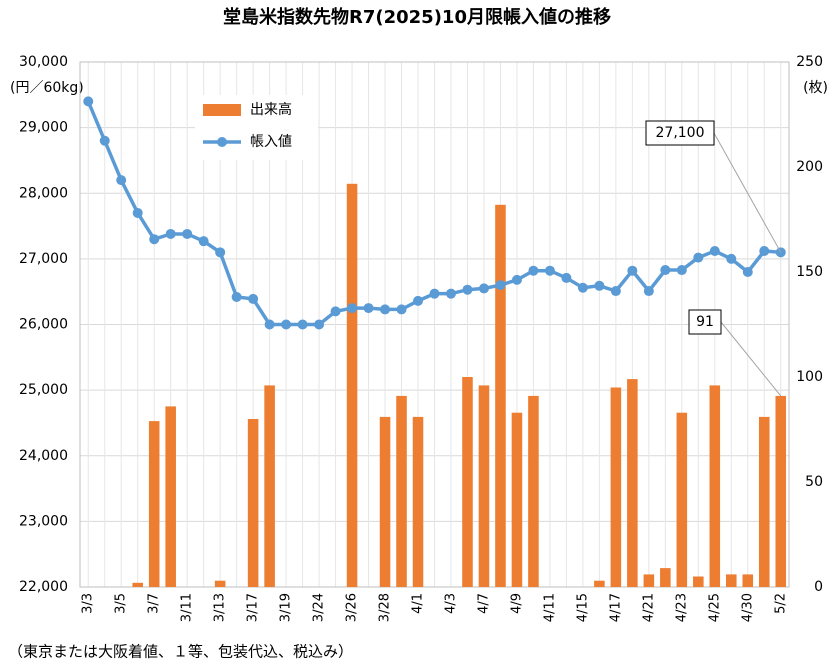  Describe the element at coordinates (815, 88) in the screenshot. I see `y2-axis-label: (枚)` at that location.